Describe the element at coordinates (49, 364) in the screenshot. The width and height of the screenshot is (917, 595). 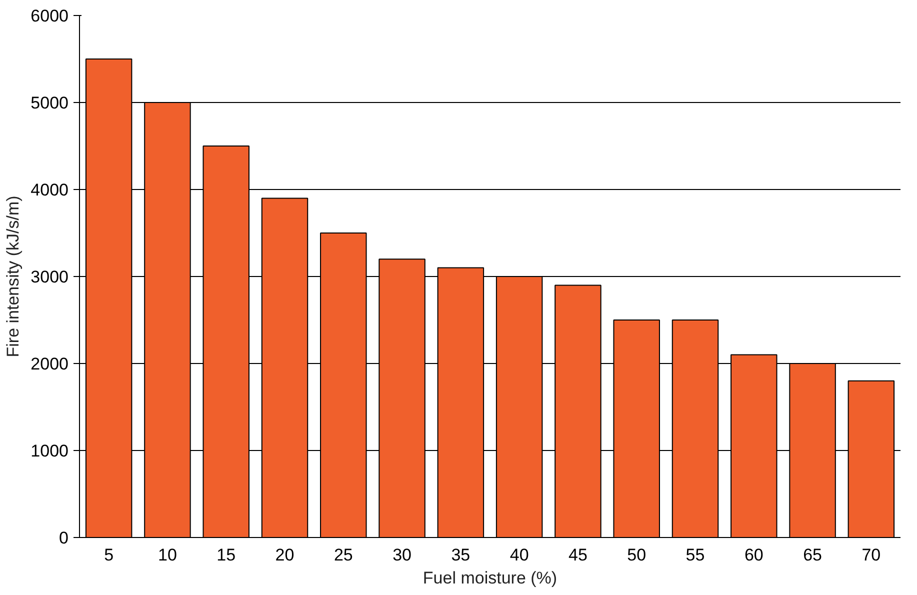
I see `y-tick-label: 2000` at that location.